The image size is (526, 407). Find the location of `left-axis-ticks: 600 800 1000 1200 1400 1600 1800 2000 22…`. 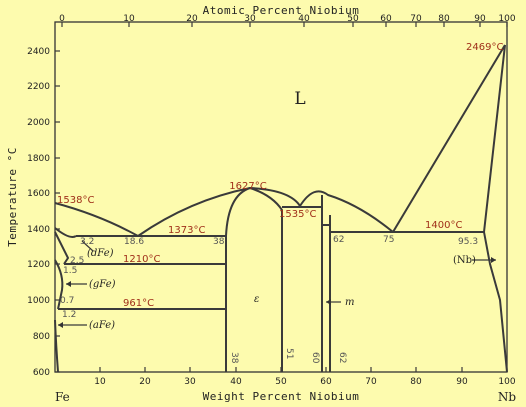

left-axis-ticks: 600 800 1000 1200 1400 1600 1800 2000 22… is located at coordinates (43, 212).